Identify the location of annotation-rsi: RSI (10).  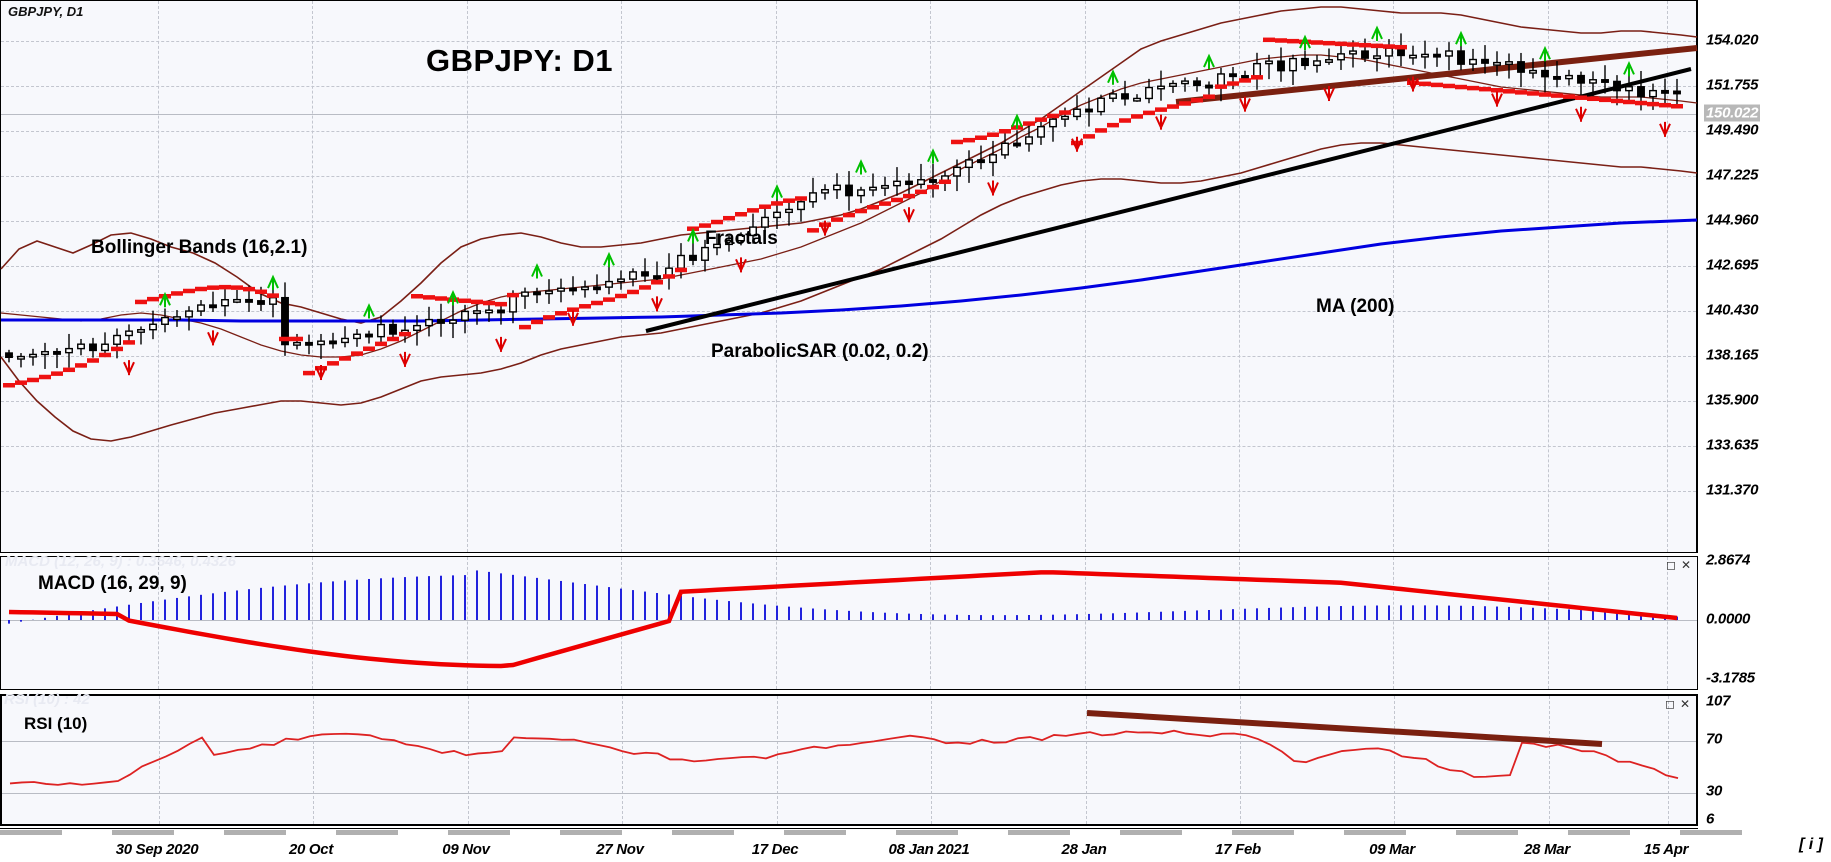
(56, 723).